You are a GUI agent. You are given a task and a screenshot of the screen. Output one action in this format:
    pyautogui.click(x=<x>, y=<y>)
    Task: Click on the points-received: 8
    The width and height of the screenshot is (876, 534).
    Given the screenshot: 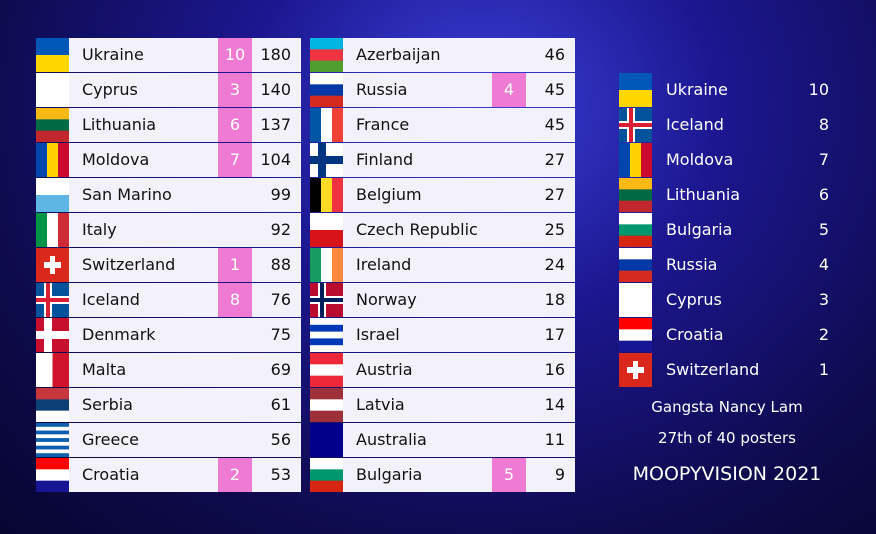 What is the action you would take?
    pyautogui.click(x=235, y=300)
    